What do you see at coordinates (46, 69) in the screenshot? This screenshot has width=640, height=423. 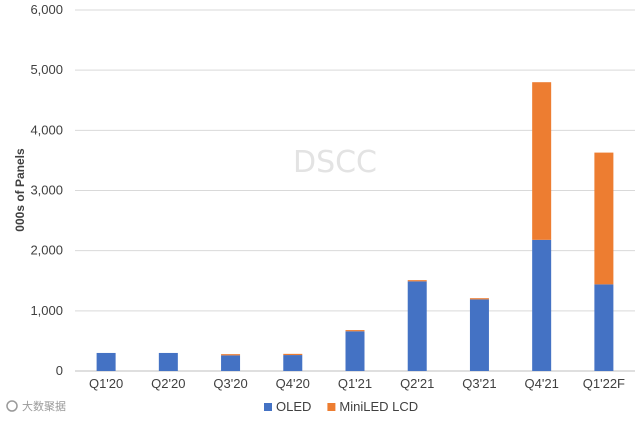 I see `y-tick-label: 5,000` at bounding box center [46, 69].